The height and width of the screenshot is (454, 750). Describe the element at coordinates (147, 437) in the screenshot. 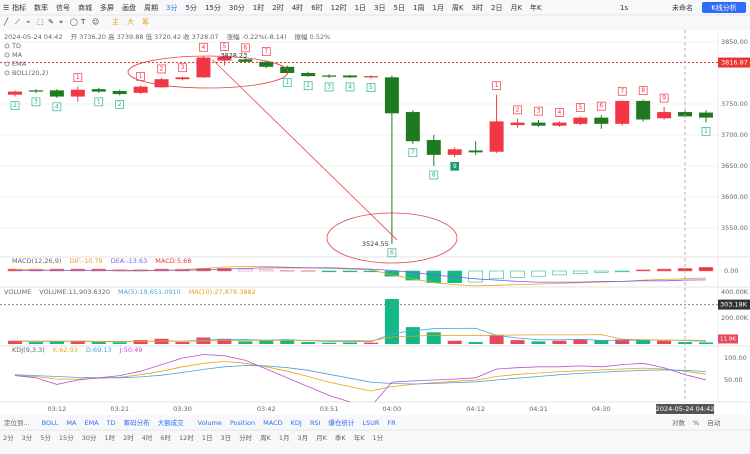

I see `period-tab: 4时` at that location.